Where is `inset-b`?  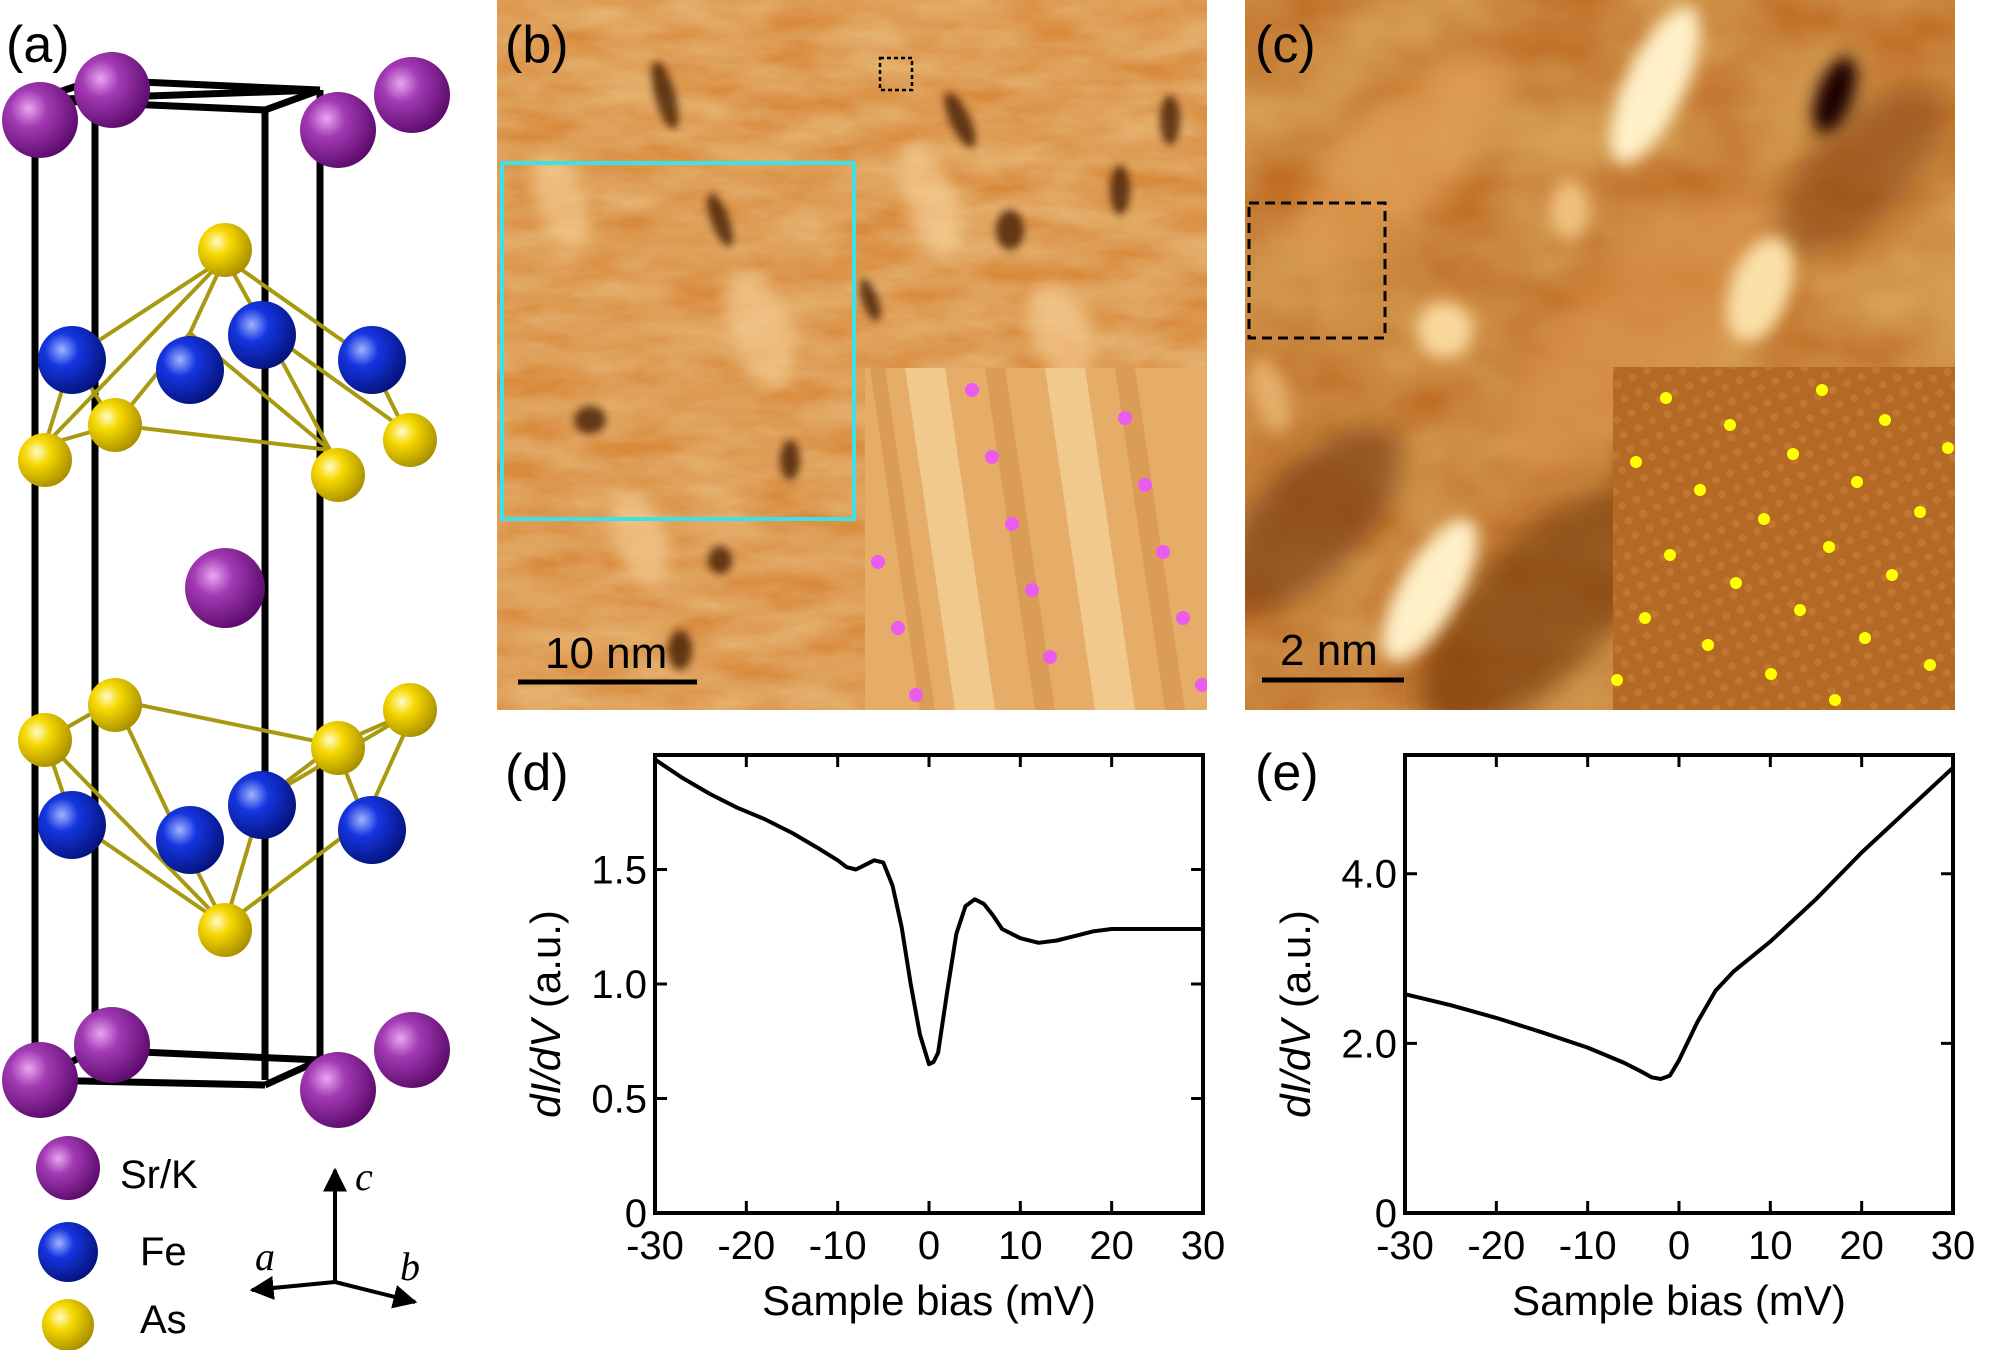
inset-b is located at coordinates (1036, 539).